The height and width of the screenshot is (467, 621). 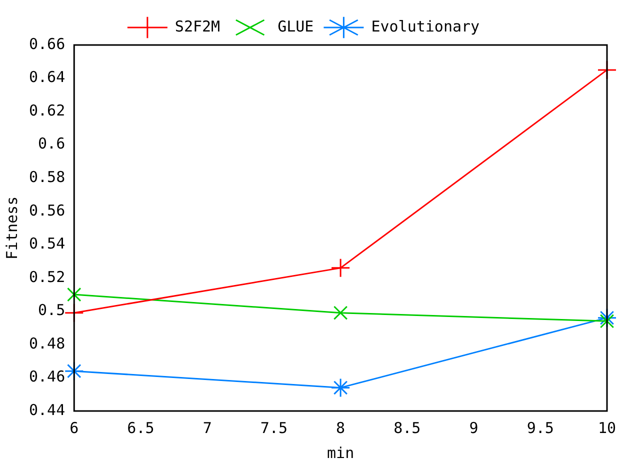 I want to click on y-tick-label: 0.58, so click(x=47, y=177).